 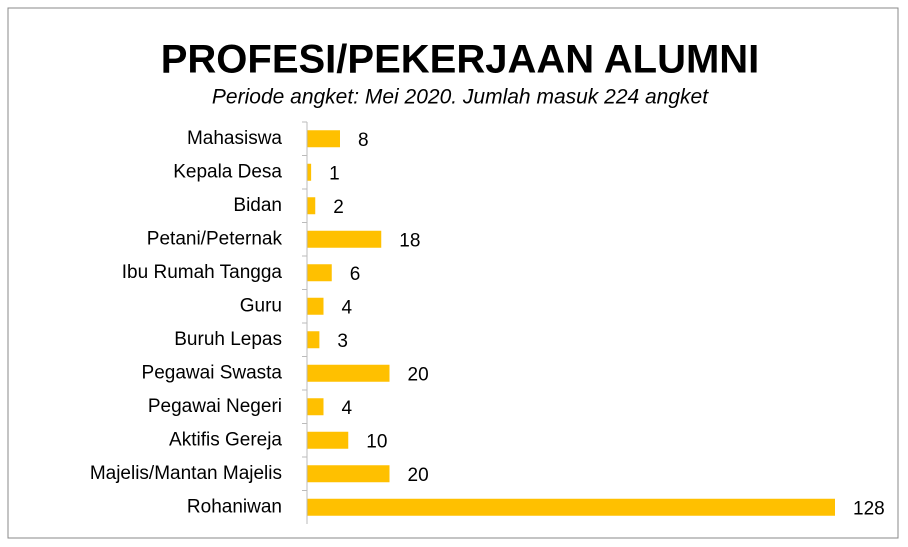 What do you see at coordinates (212, 372) in the screenshot?
I see `category-label: Pegawai Swasta` at bounding box center [212, 372].